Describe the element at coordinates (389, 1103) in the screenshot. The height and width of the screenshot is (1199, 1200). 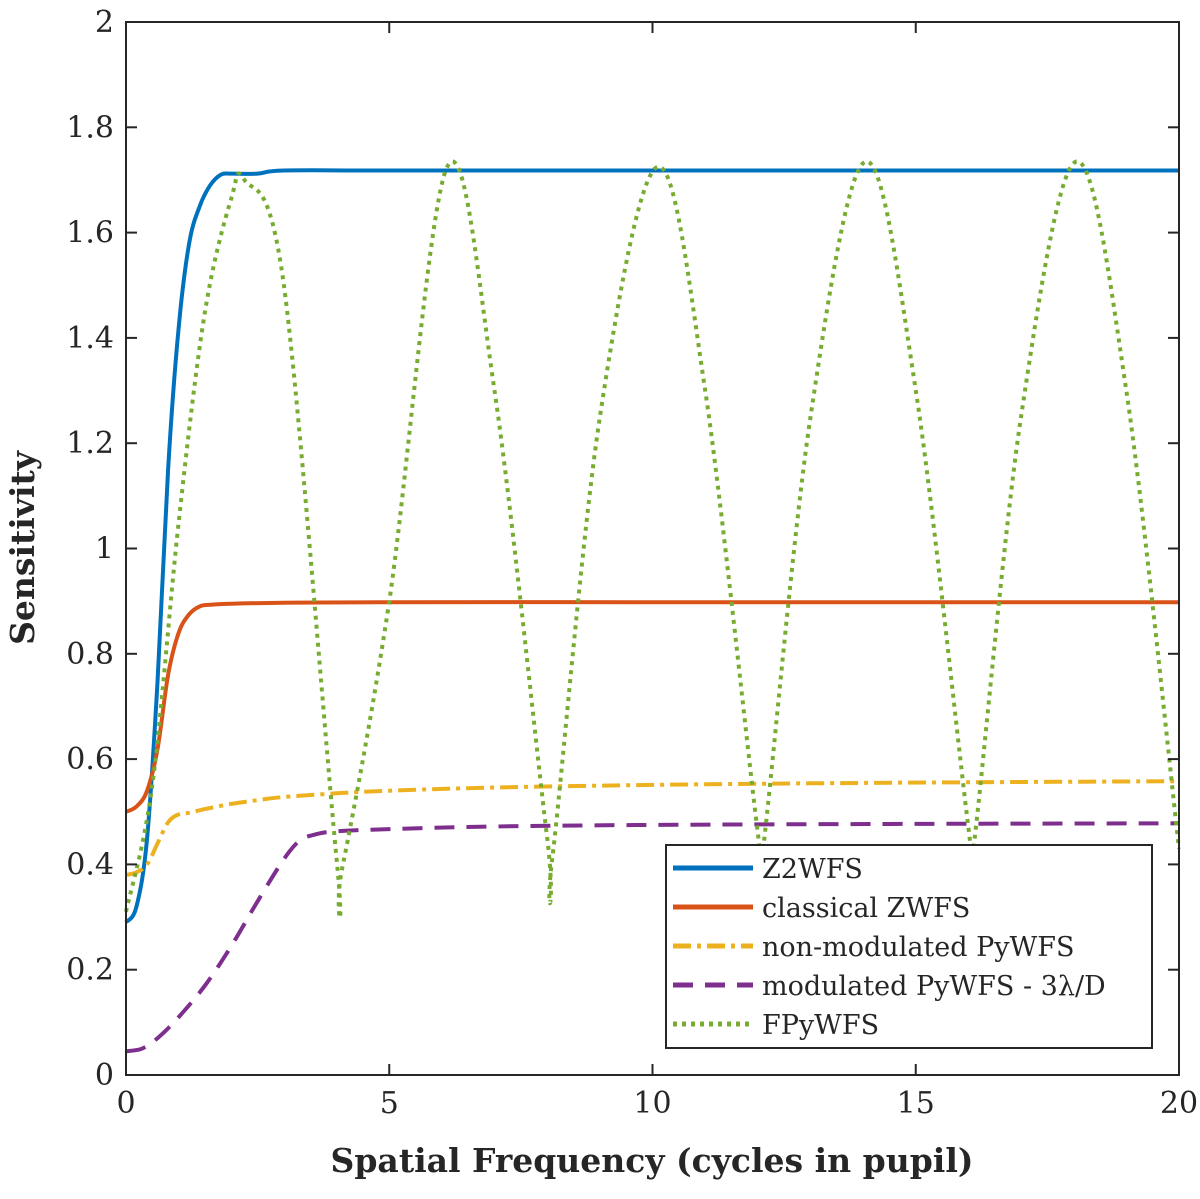
I see `x-tick-label: 5` at that location.